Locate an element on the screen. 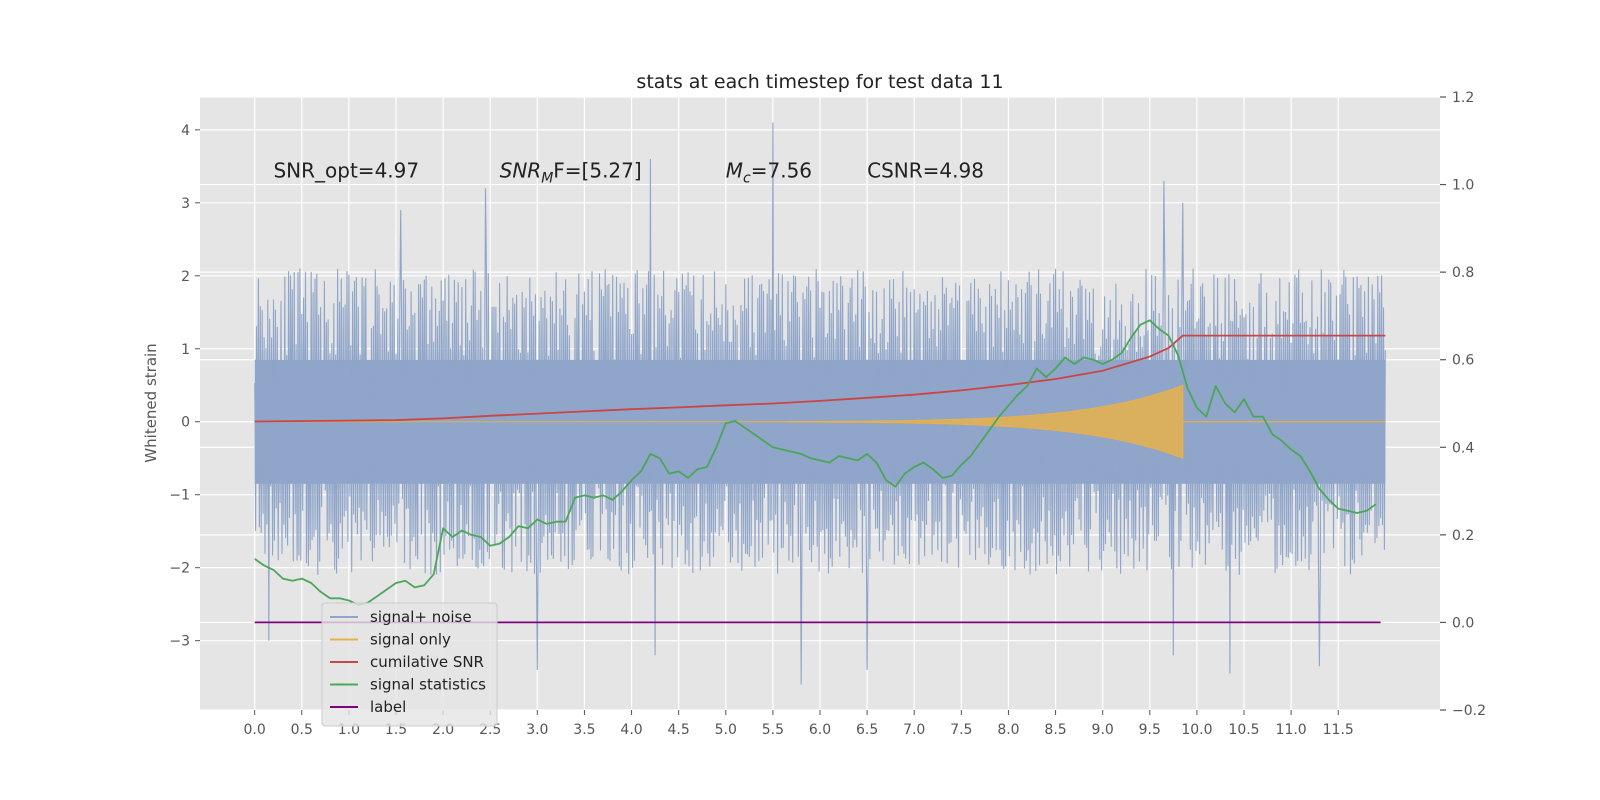  legend-label: signal statistics is located at coordinates (428, 685).